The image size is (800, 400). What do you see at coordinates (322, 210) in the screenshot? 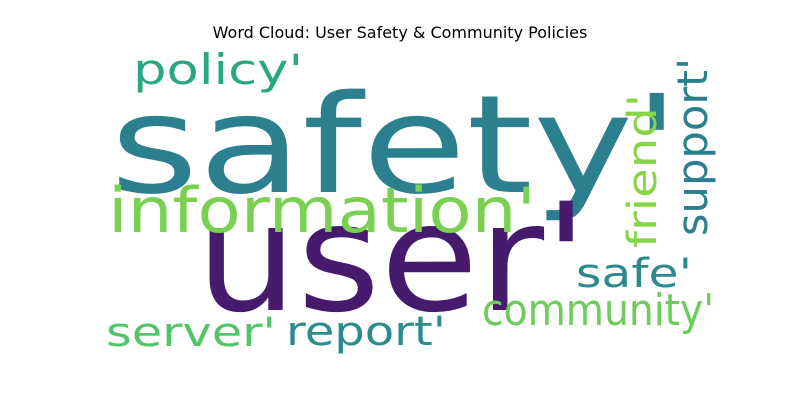
I see `word-information: information'` at bounding box center [322, 210].